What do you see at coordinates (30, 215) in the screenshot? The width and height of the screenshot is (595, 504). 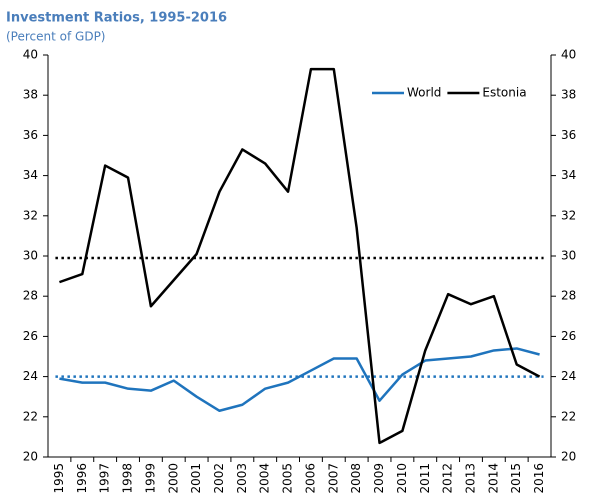 I see `y-tick-label: 32` at bounding box center [30, 215].